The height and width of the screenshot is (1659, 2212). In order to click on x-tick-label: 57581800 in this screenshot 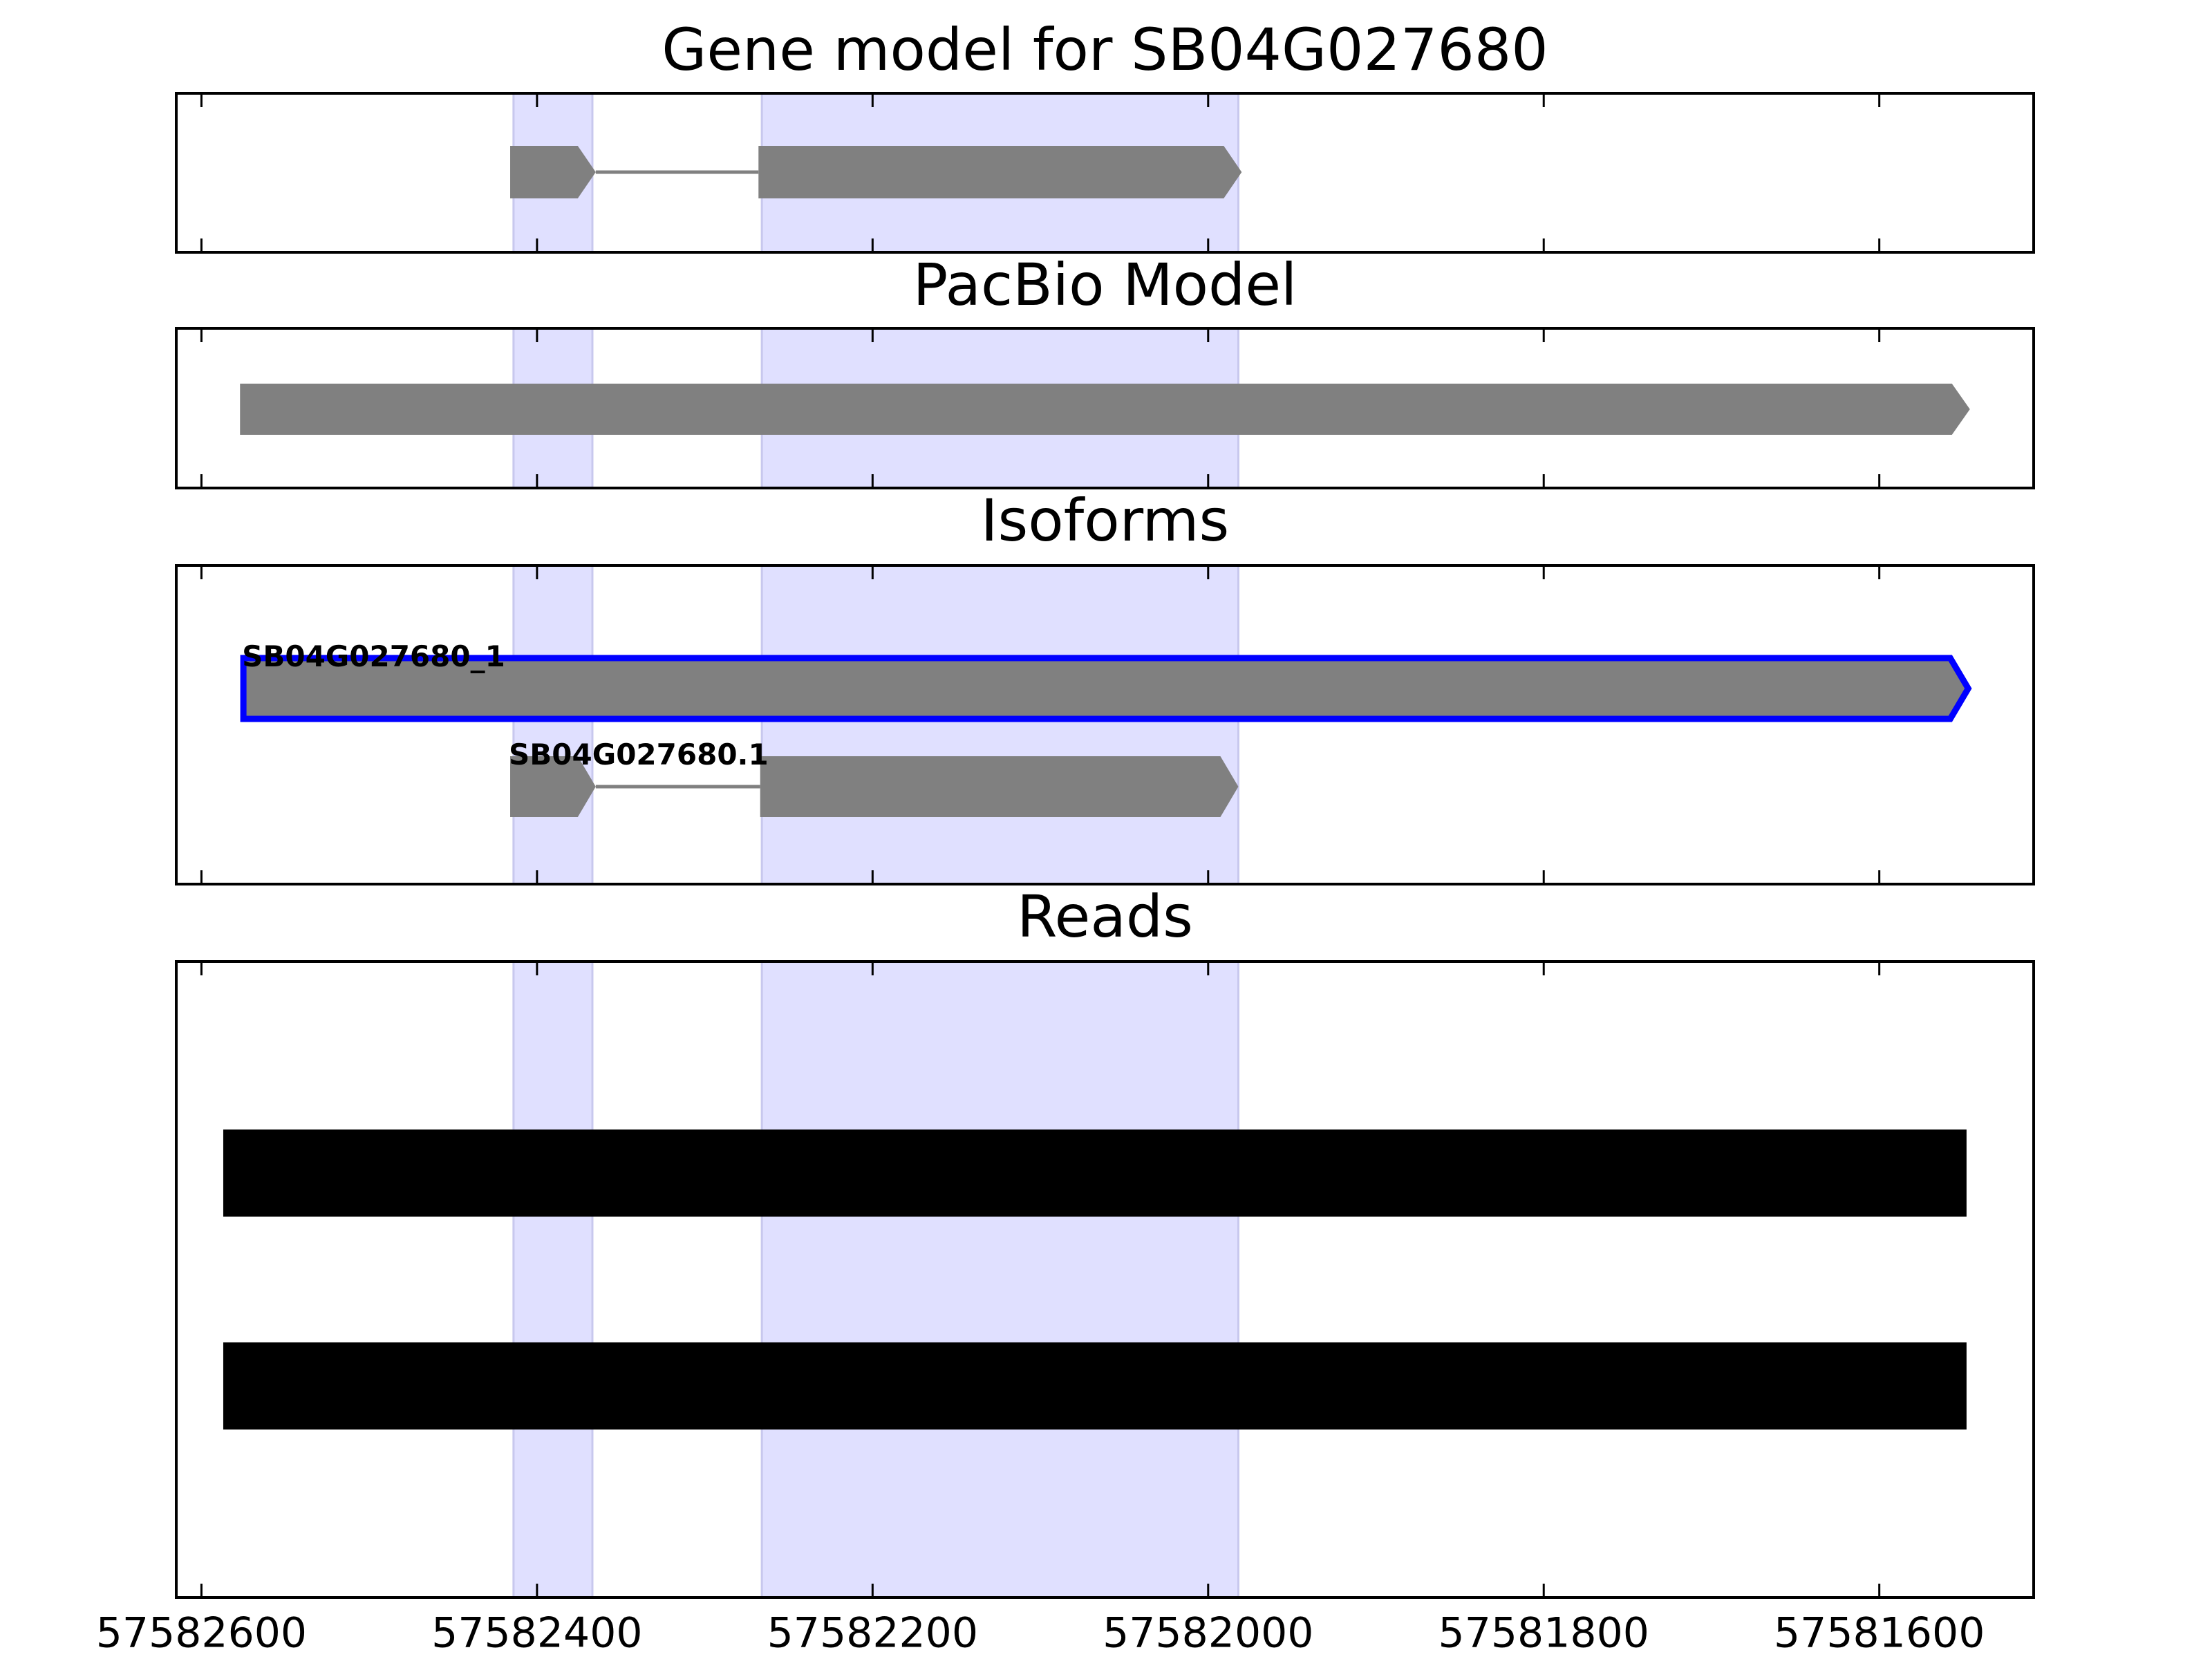, I will do `click(1544, 1633)`.